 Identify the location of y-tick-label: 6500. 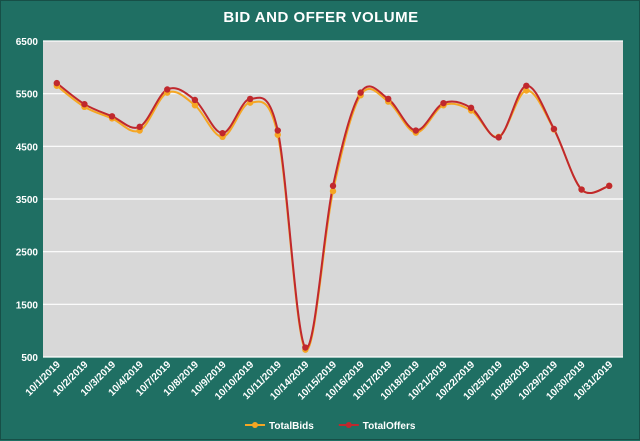
(27, 42).